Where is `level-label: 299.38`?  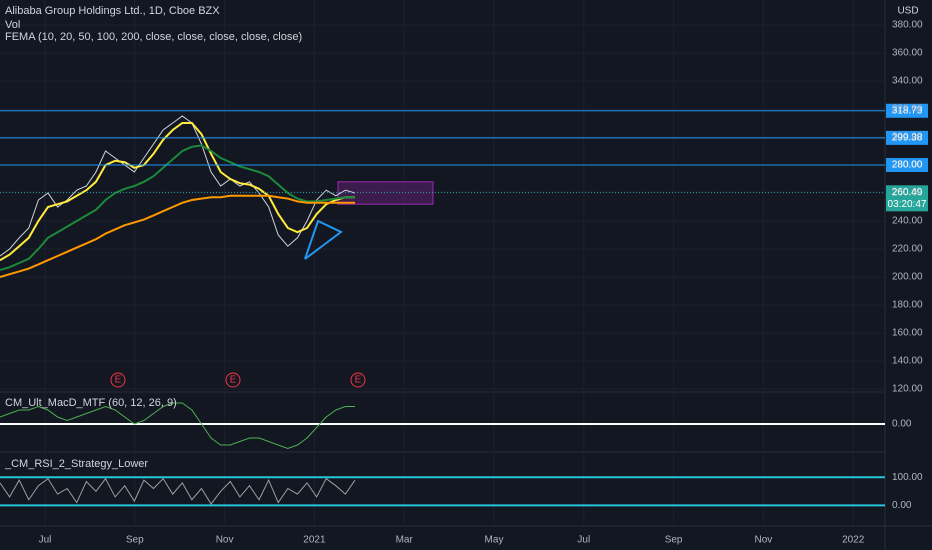
level-label: 299.38 is located at coordinates (907, 138).